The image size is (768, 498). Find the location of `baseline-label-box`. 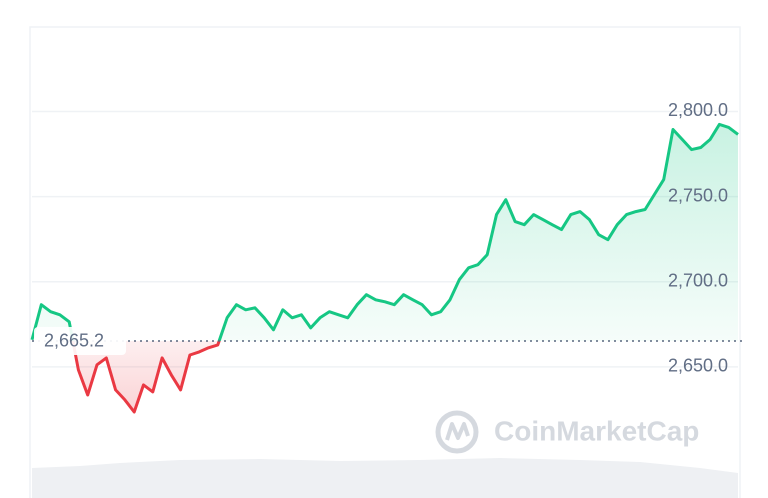

baseline-label-box is located at coordinates (80, 340).